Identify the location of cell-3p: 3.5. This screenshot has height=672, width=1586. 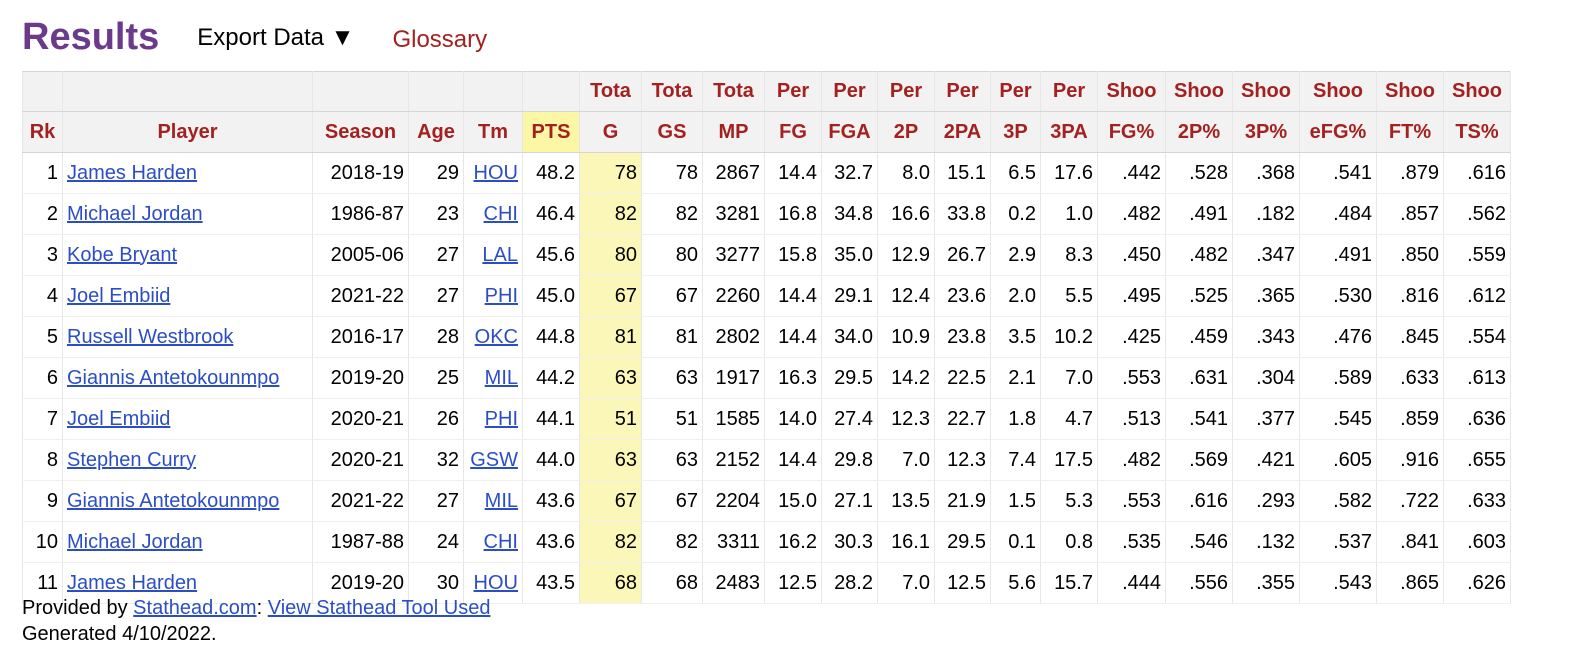
(1015, 337).